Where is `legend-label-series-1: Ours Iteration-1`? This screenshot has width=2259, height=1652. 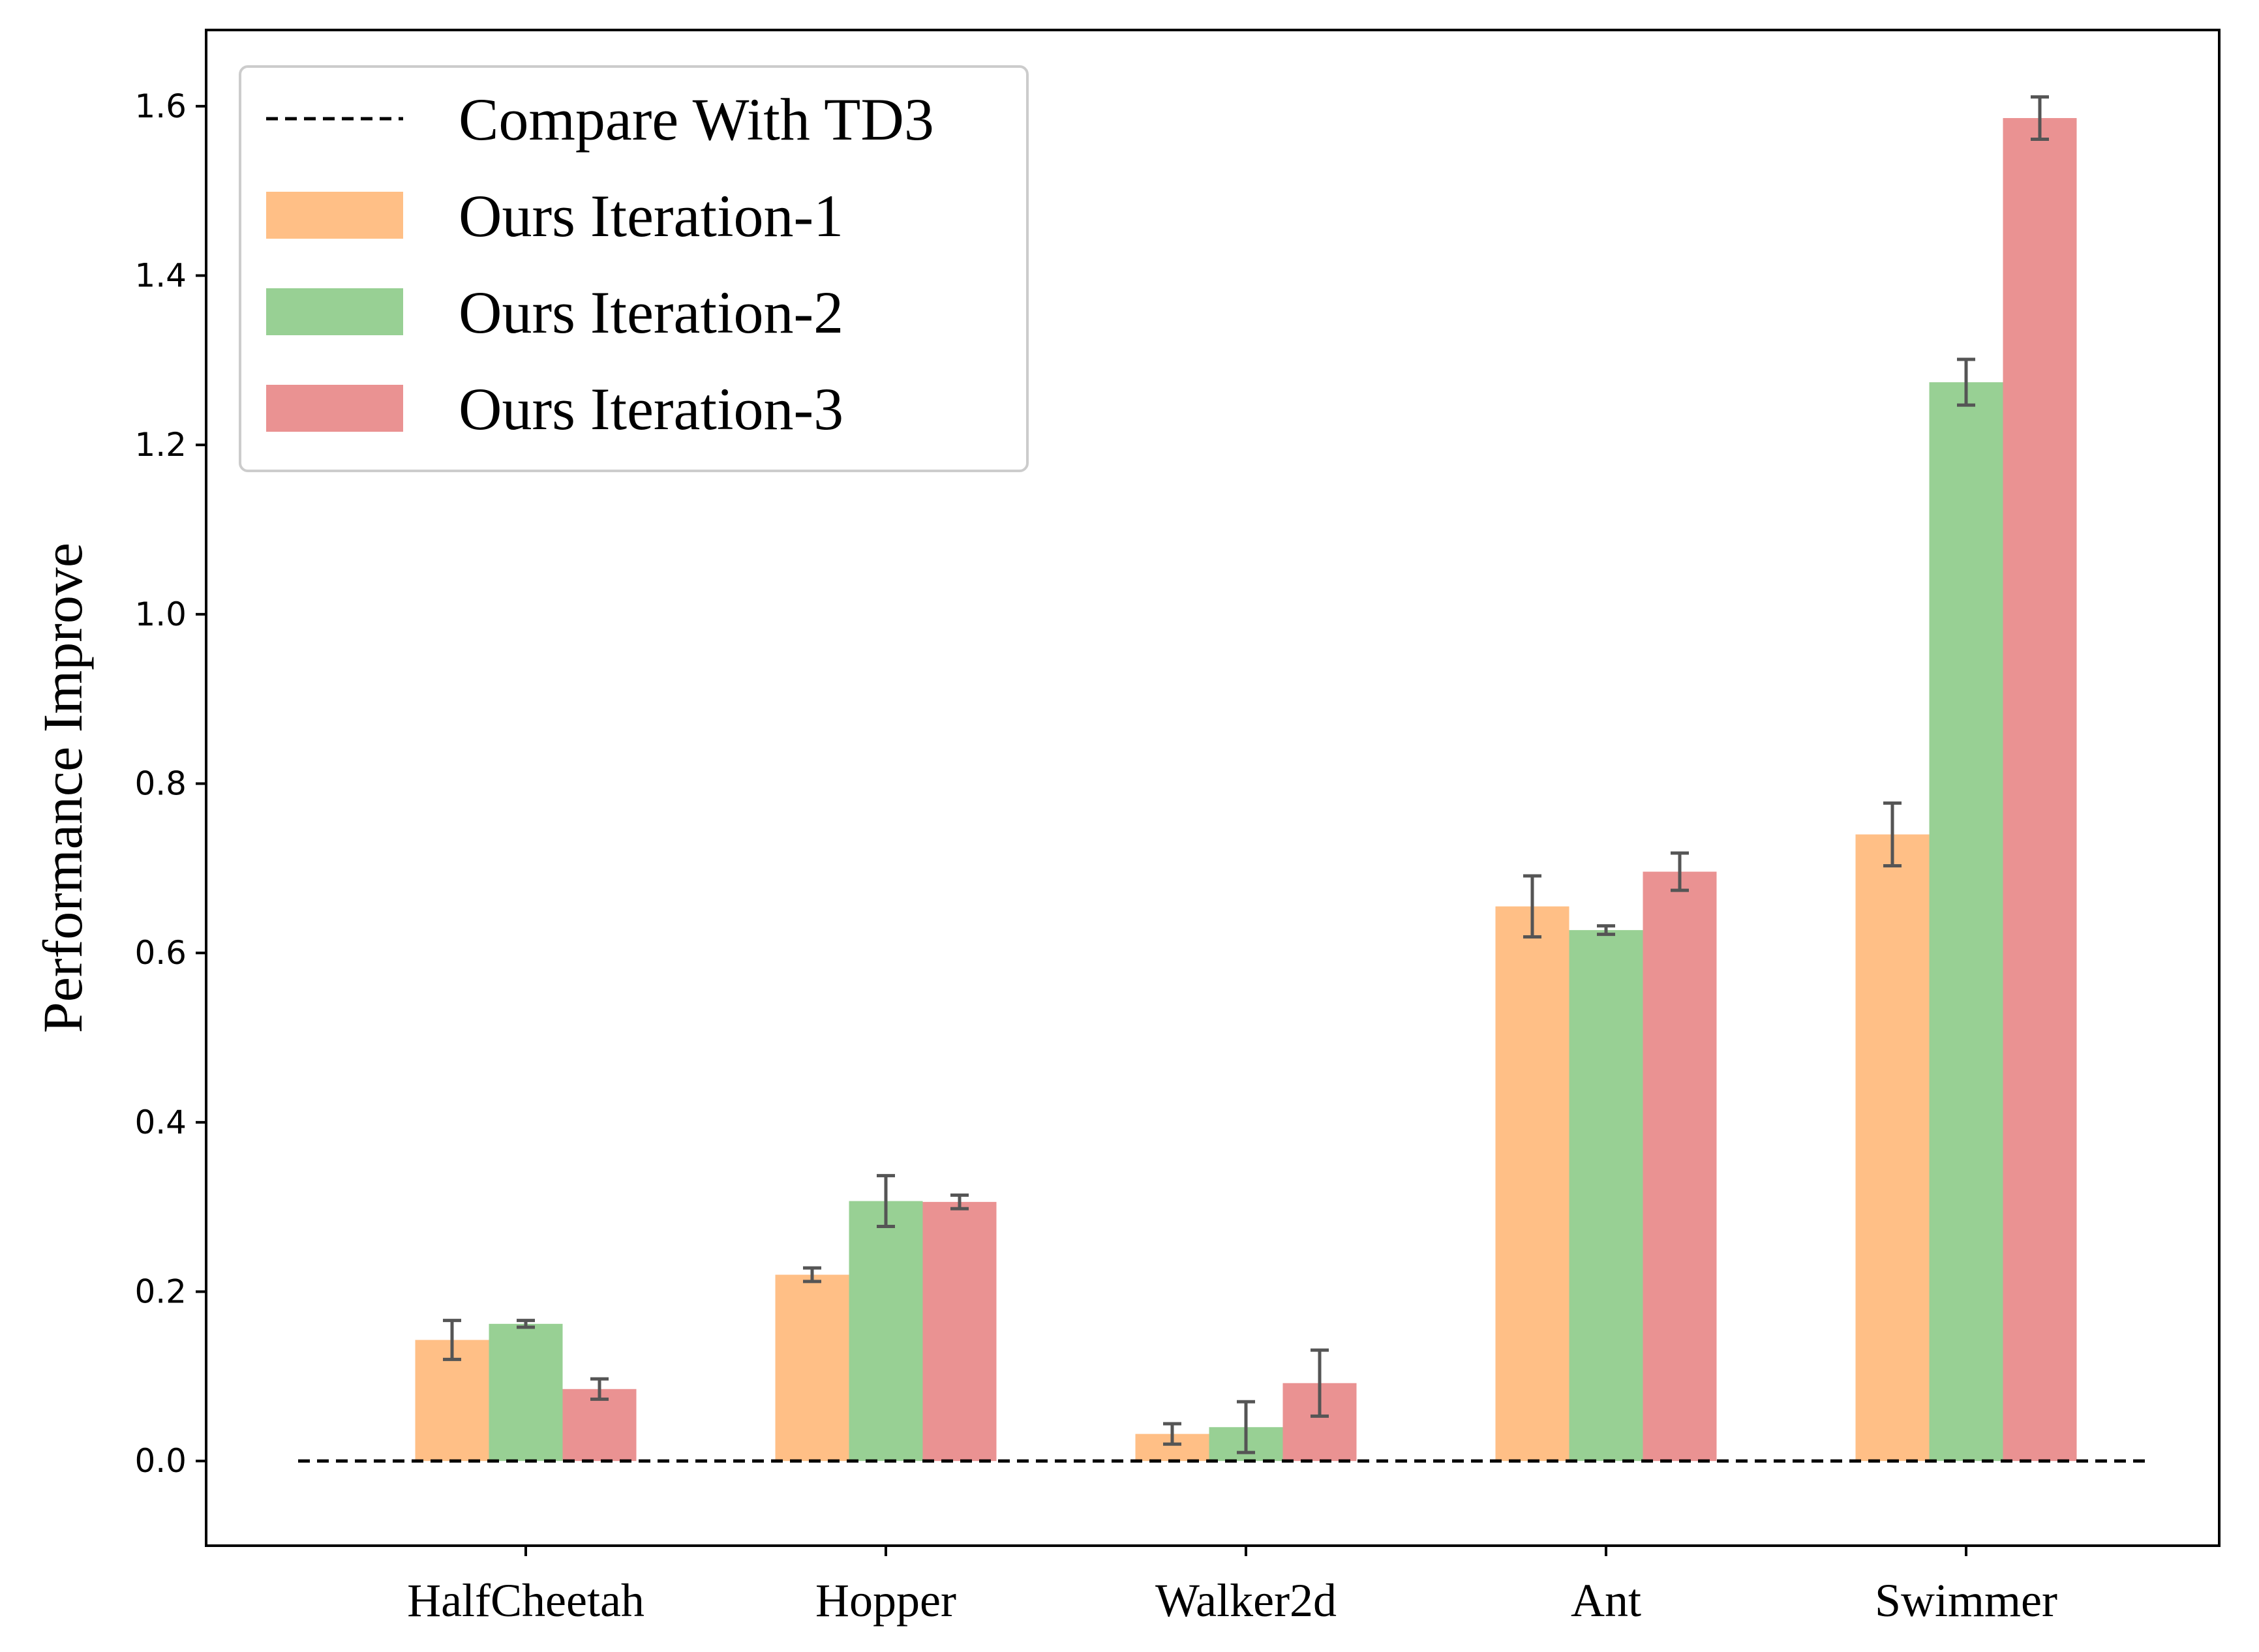 legend-label-series-1: Ours Iteration-1 is located at coordinates (651, 216).